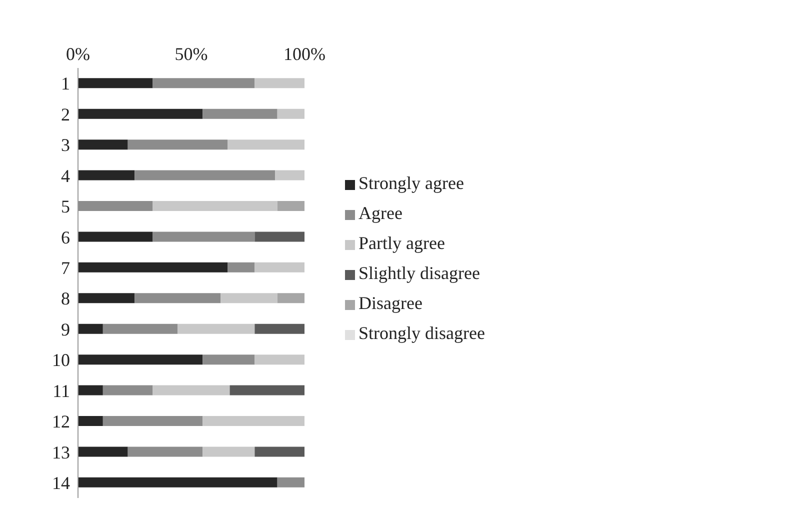 The image size is (793, 513). Describe the element at coordinates (61, 390) in the screenshot. I see `y-tick-label: 11` at that location.